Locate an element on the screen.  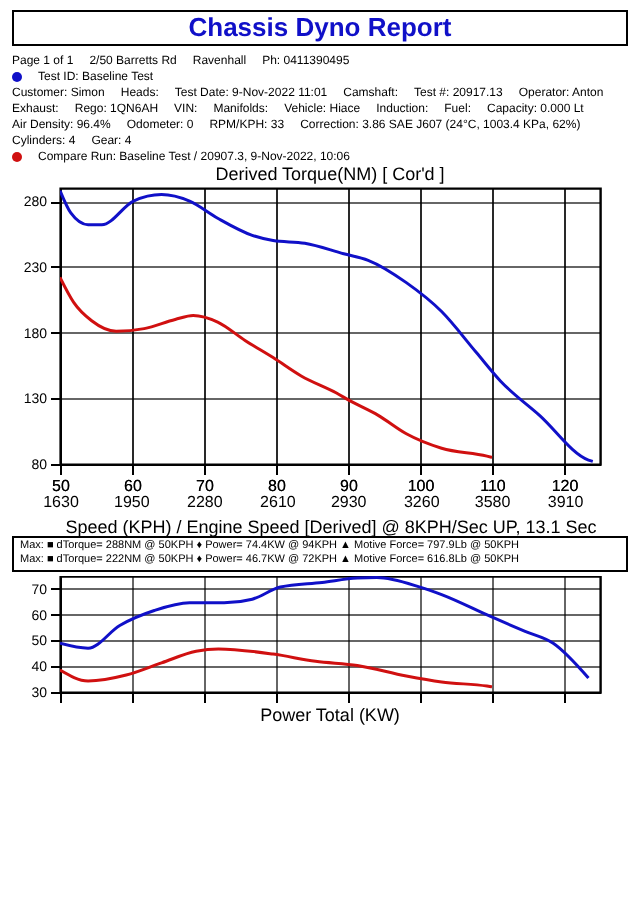
x-tick-label: 110 is located at coordinates (493, 486).